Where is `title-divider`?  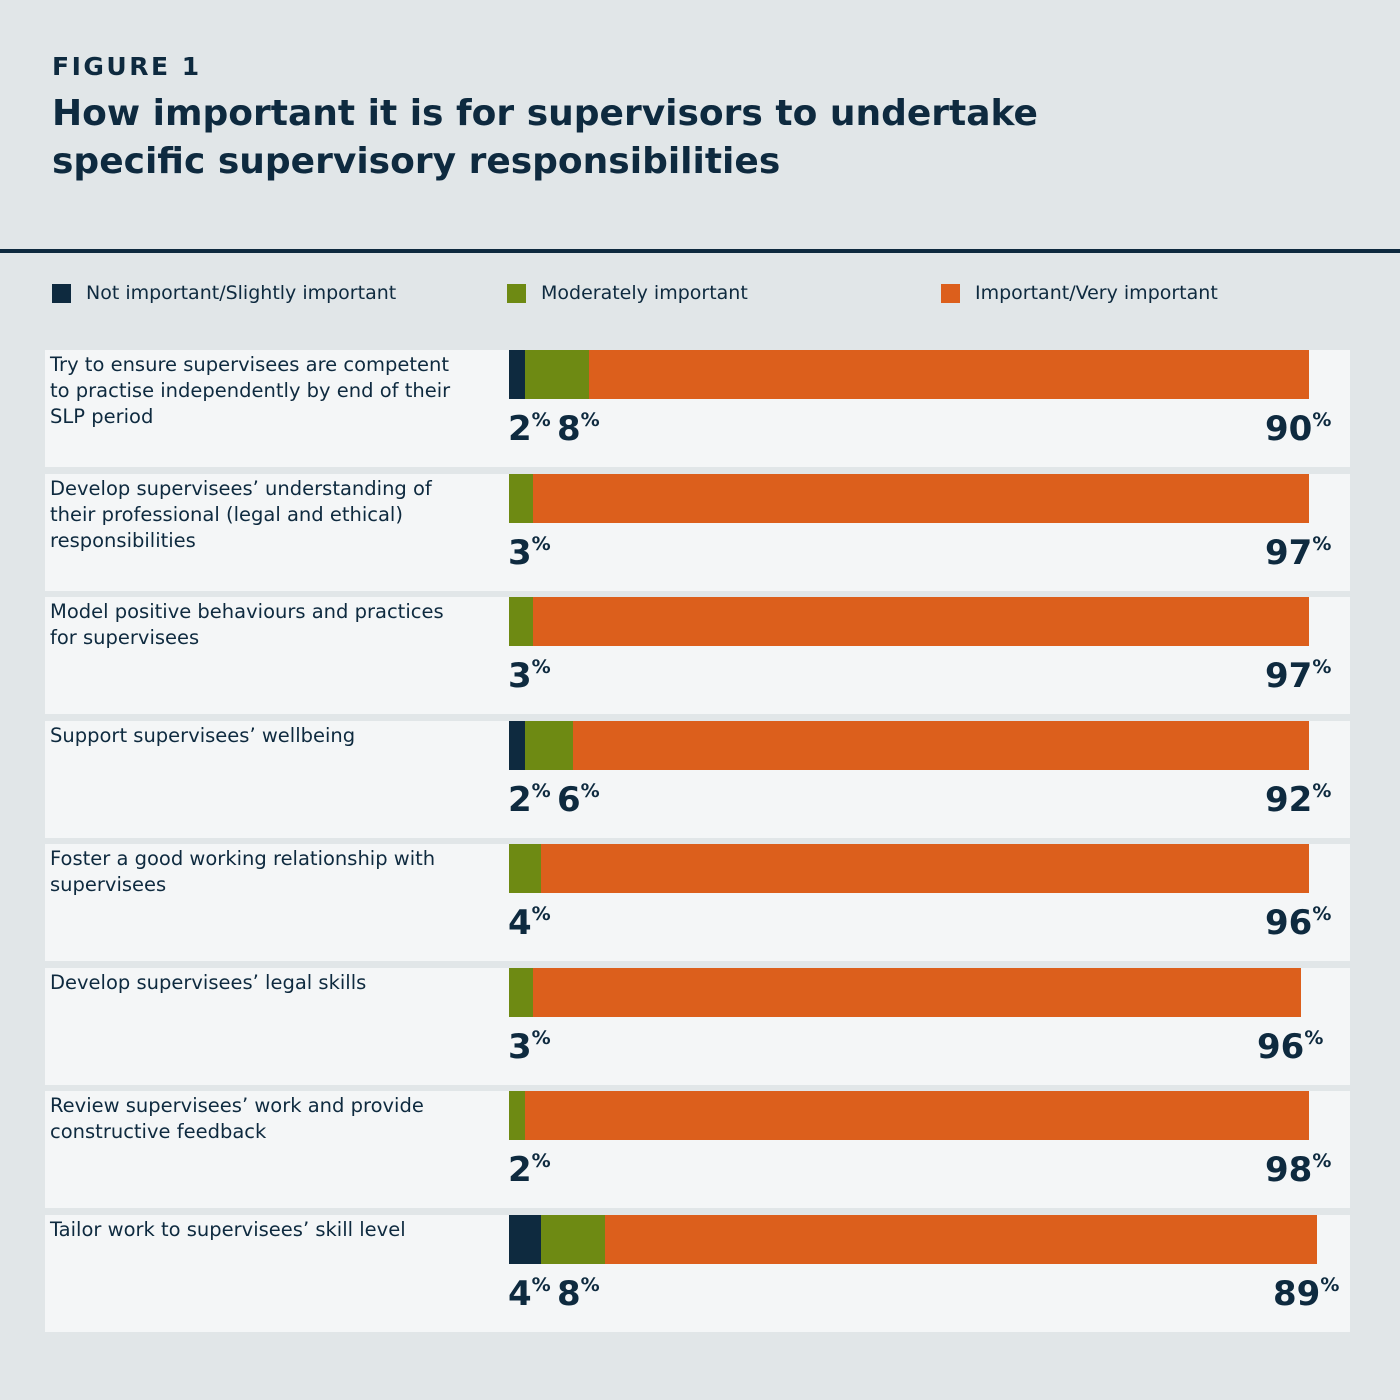
title-divider is located at coordinates (700, 251).